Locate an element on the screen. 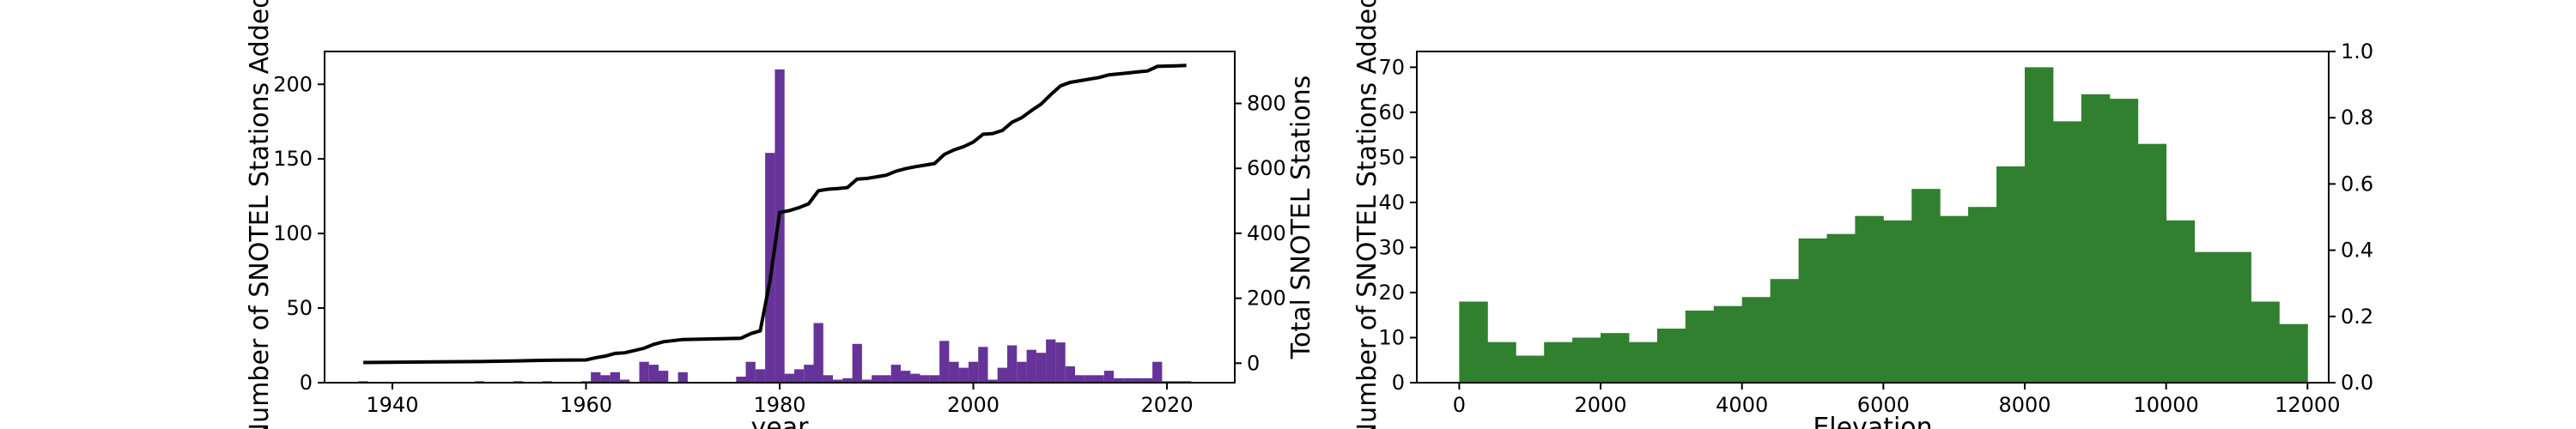 The height and width of the screenshot is (429, 2576). x-tick-label: 12000 is located at coordinates (2307, 405).